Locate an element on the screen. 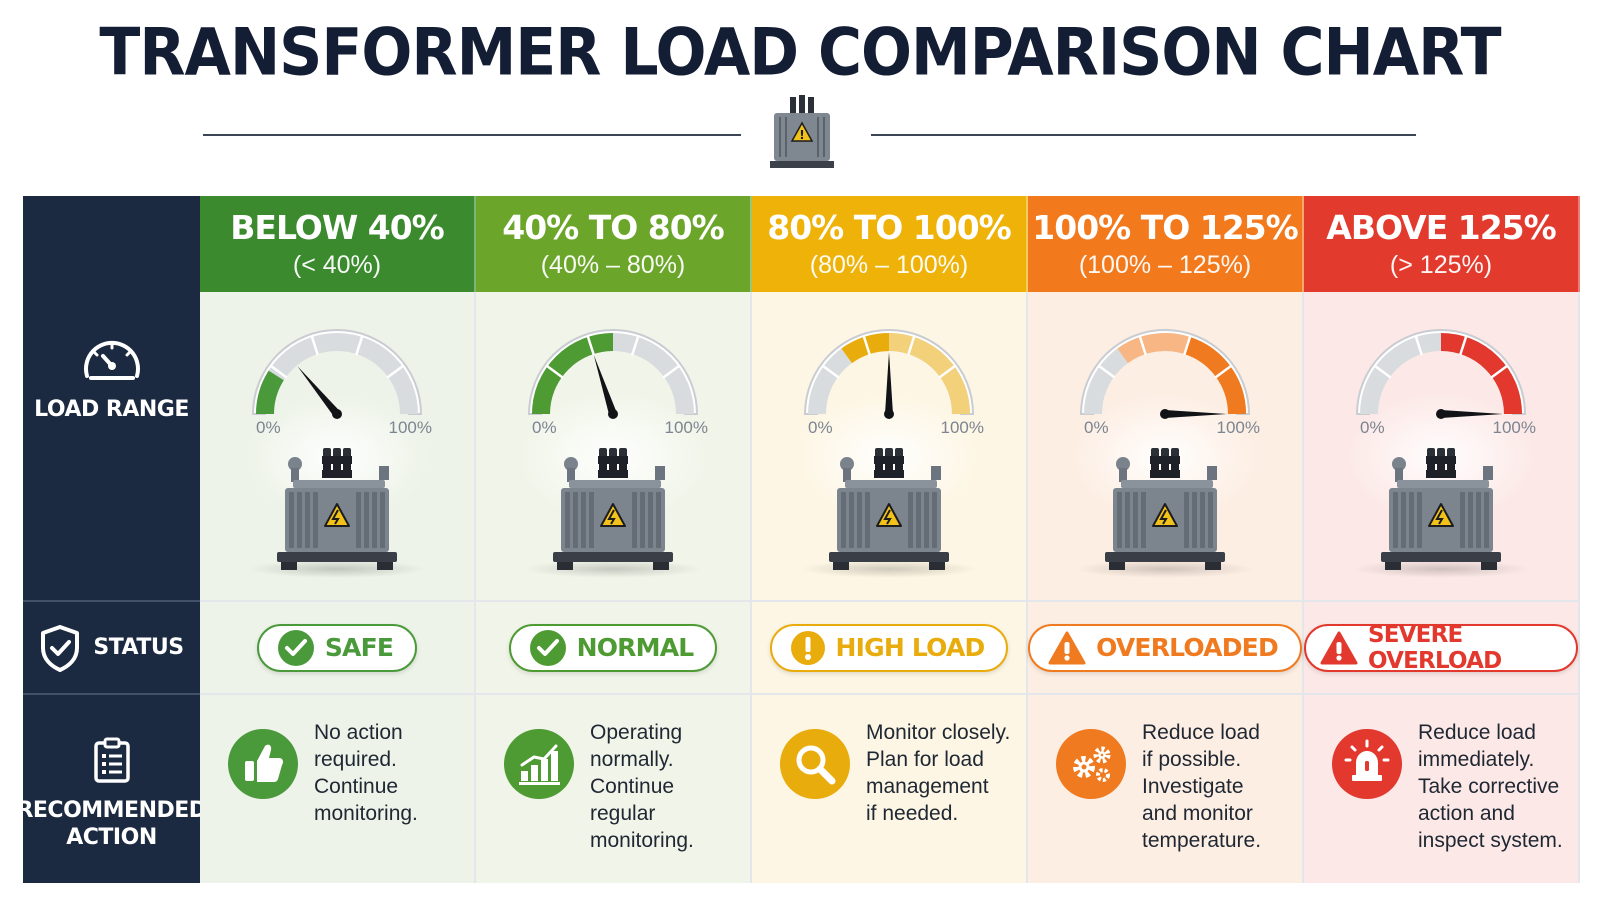 The width and height of the screenshot is (1600, 900). action-text-line: Operating is located at coordinates (636, 732).